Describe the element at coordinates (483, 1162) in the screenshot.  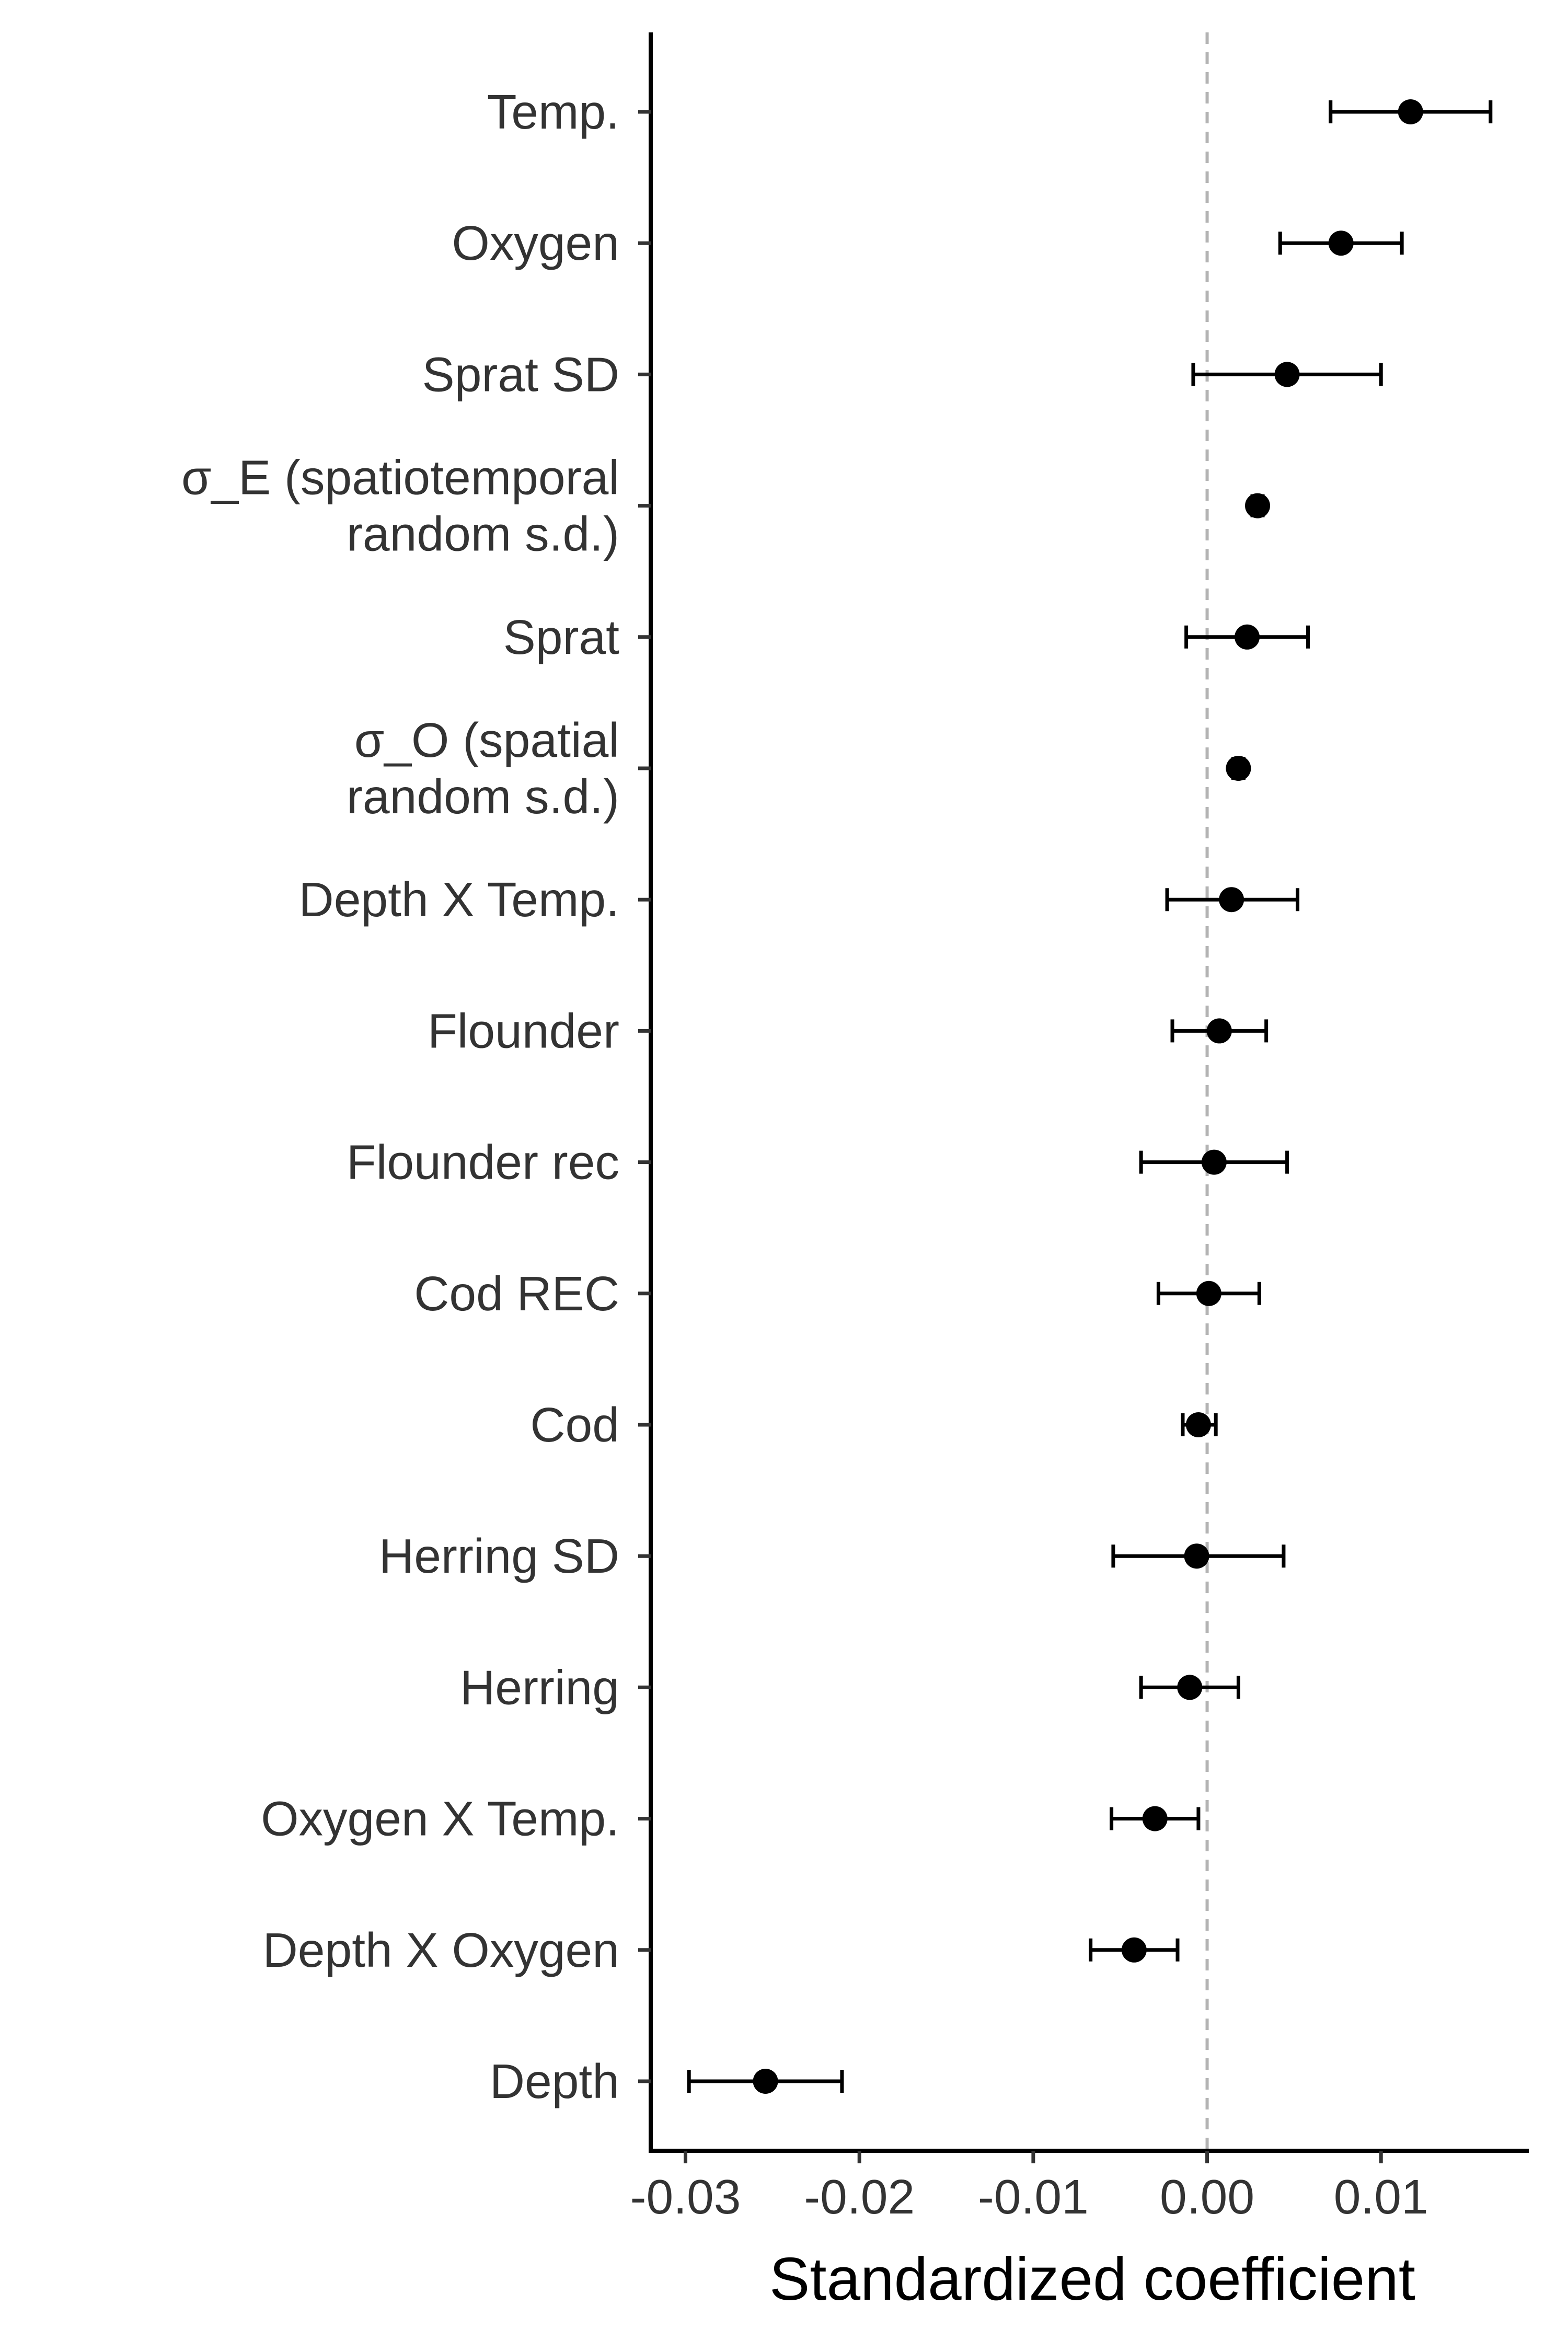
I see `y-tick-label: Flounder rec` at that location.